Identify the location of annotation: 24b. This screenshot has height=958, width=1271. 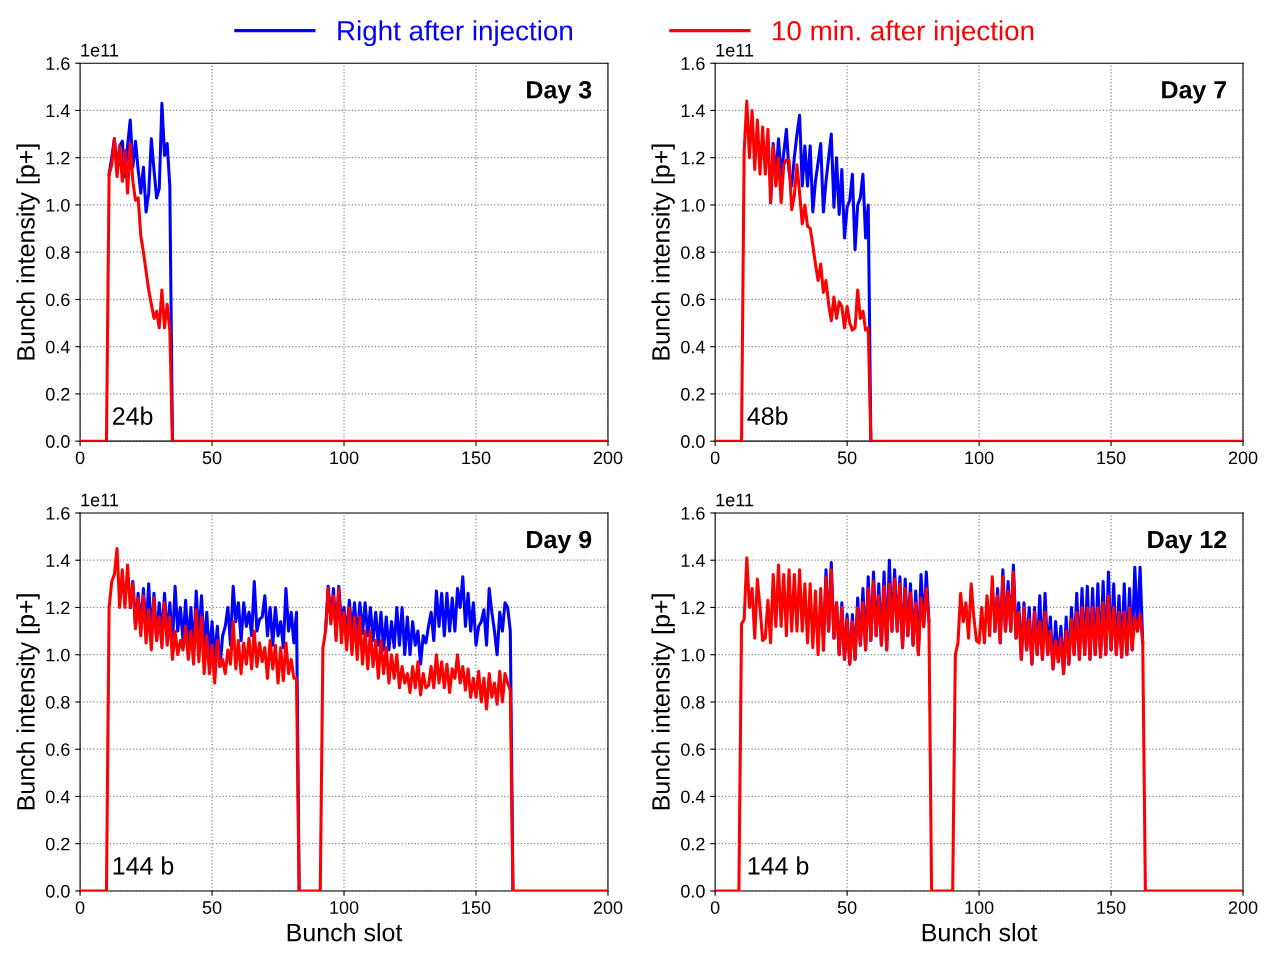
(133, 415).